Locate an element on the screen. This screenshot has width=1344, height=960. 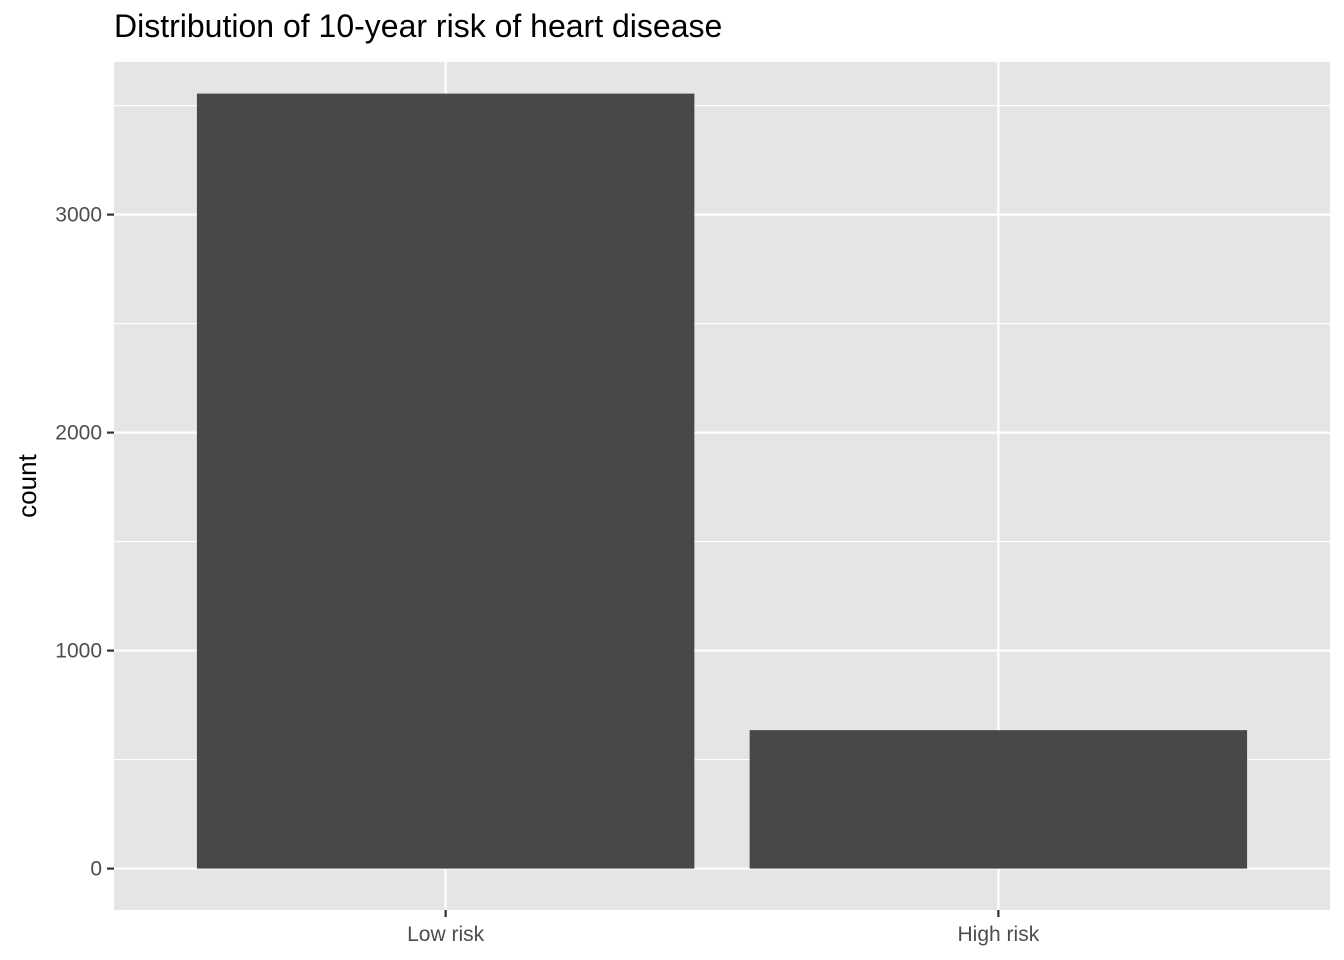
bar-high-risk is located at coordinates (998, 799).